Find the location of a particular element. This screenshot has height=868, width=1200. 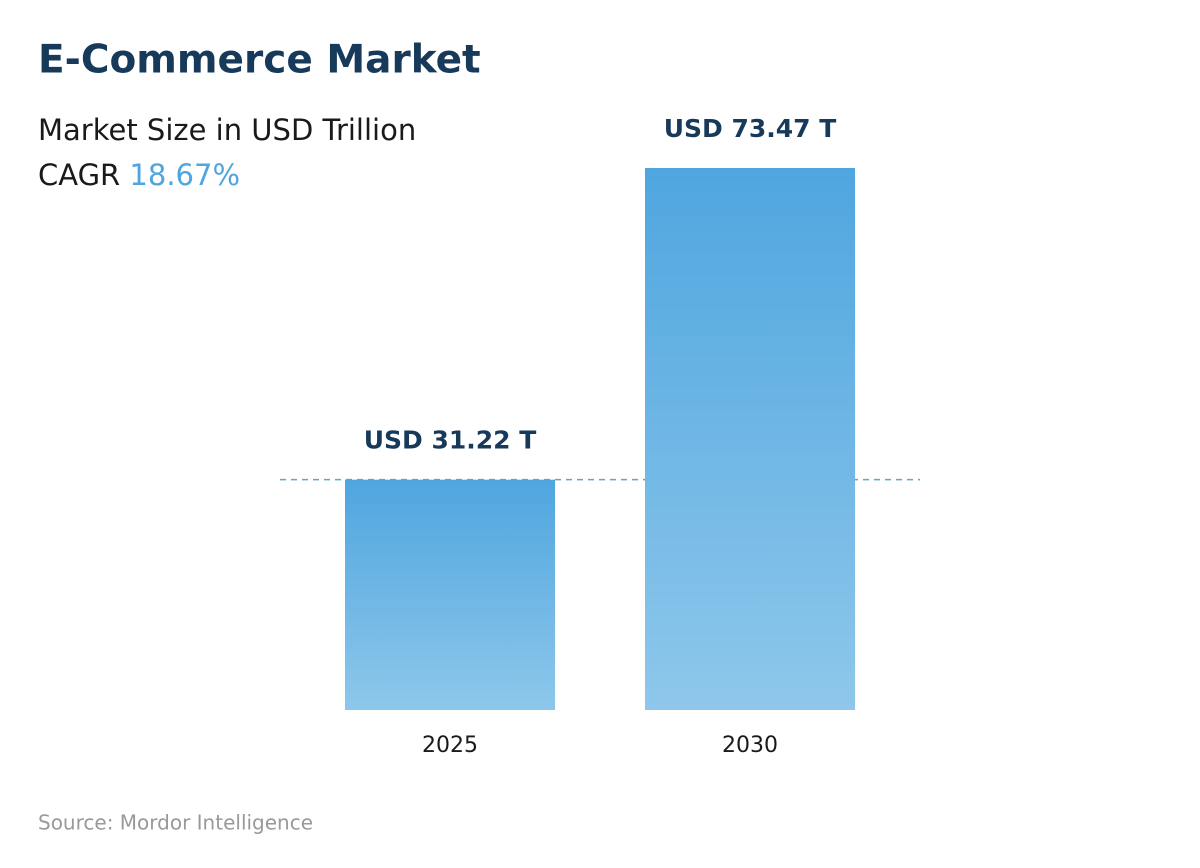

value-label: USD 73.47 T is located at coordinates (750, 128).